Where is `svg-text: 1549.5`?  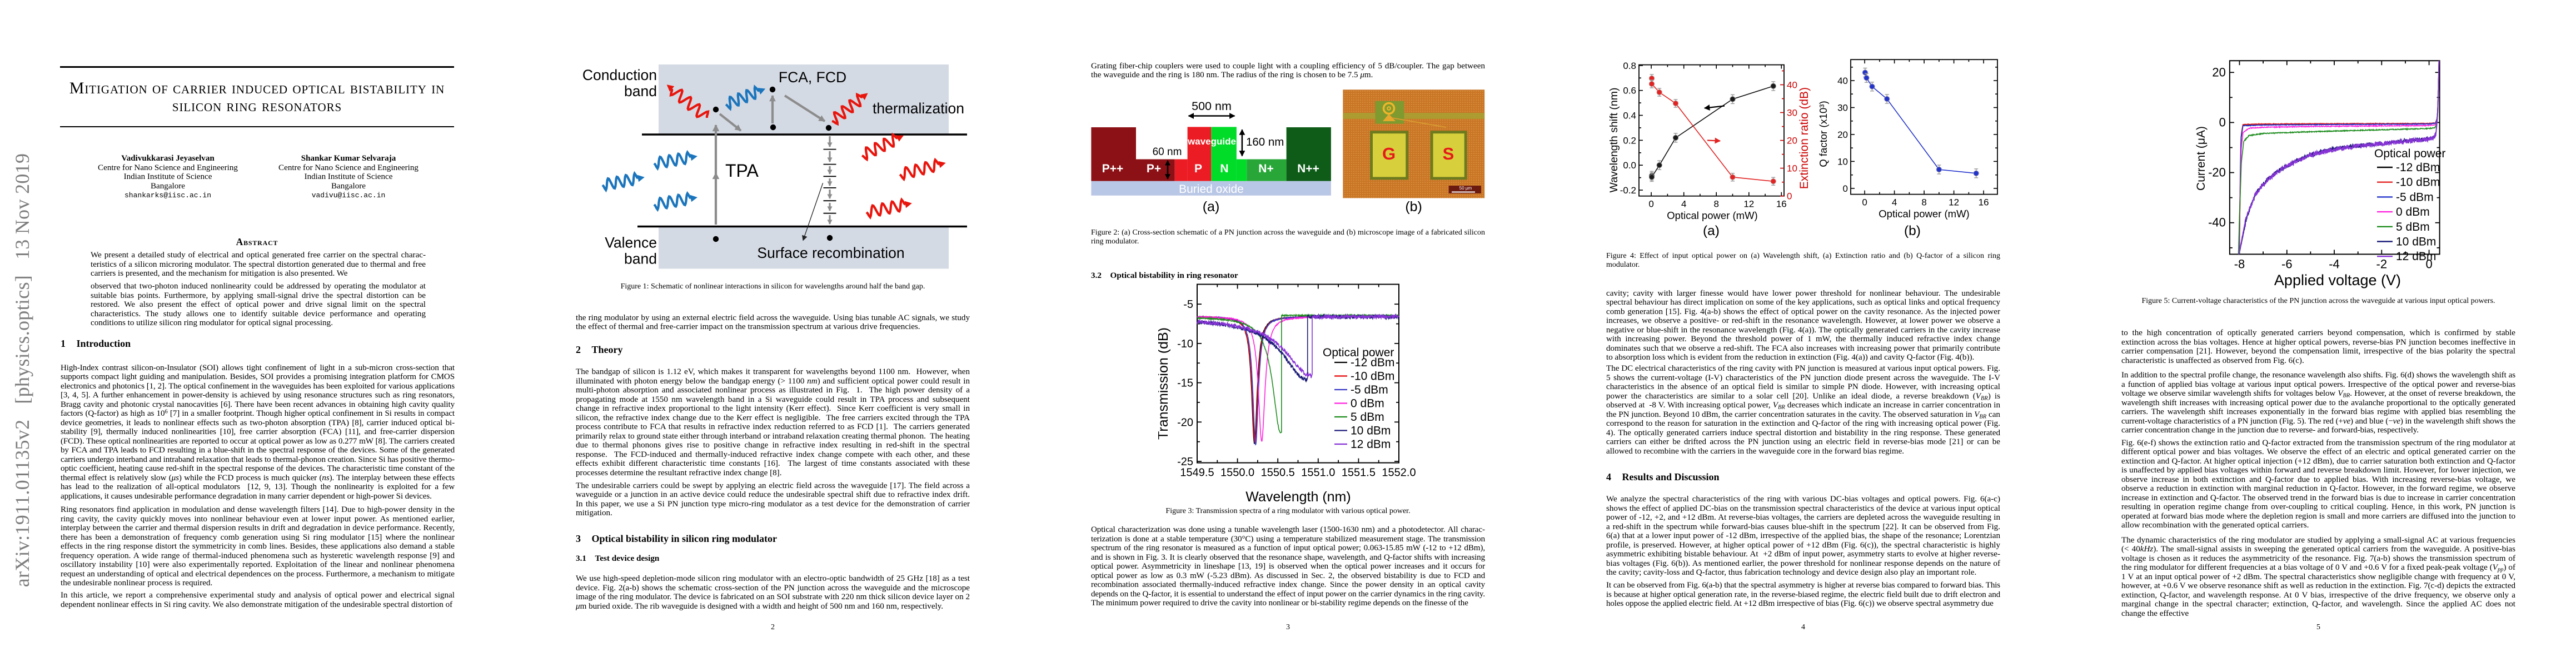 svg-text: 1549.5 is located at coordinates (1197, 473).